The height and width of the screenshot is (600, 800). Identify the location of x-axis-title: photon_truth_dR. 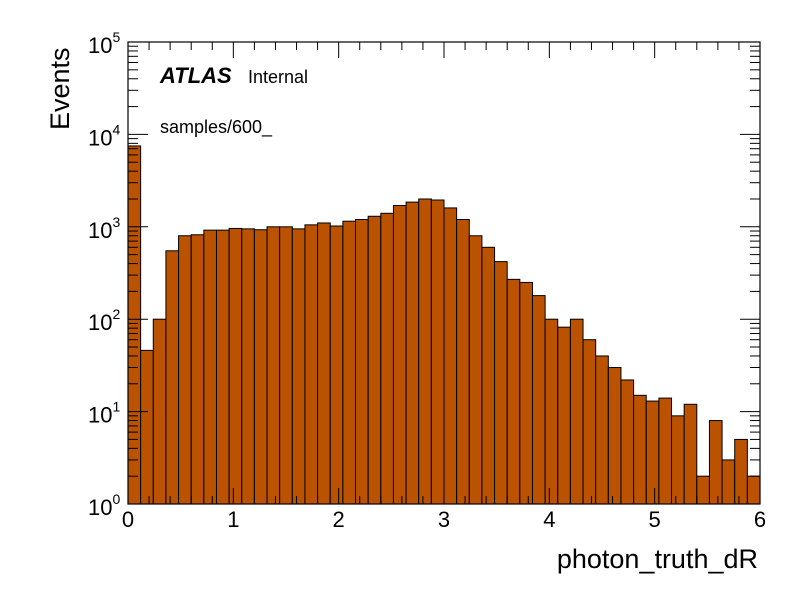
(657, 559).